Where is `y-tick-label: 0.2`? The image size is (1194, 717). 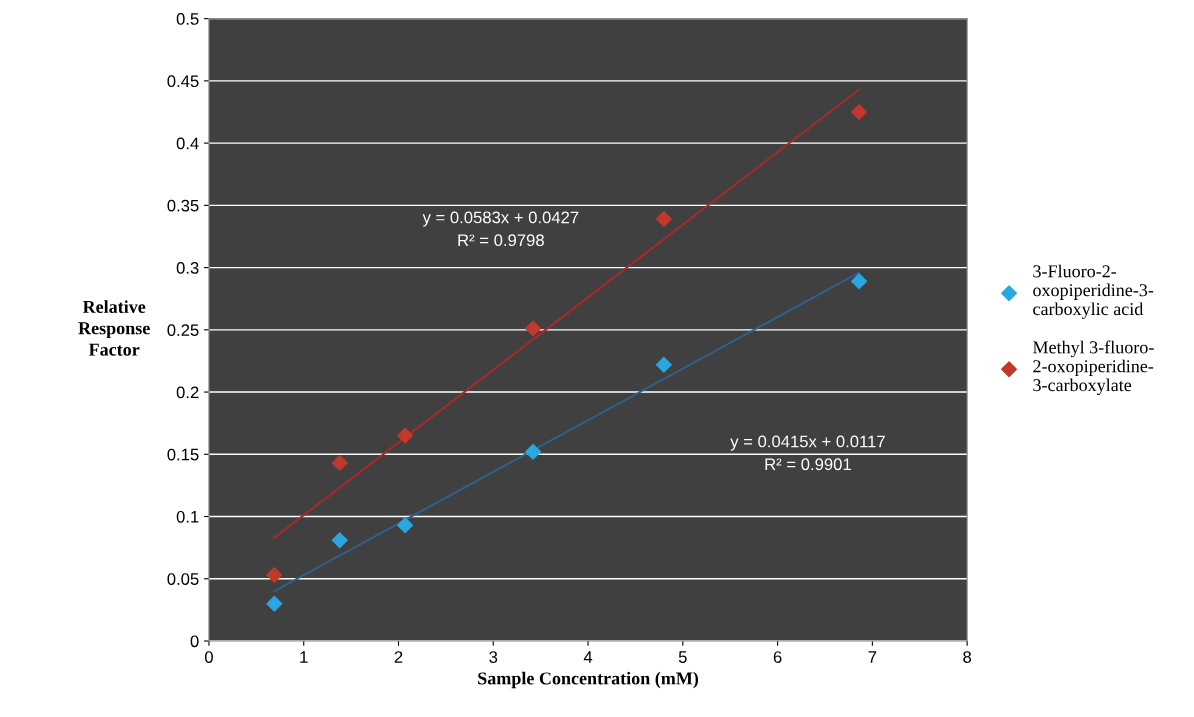
y-tick-label: 0.2 is located at coordinates (187, 392).